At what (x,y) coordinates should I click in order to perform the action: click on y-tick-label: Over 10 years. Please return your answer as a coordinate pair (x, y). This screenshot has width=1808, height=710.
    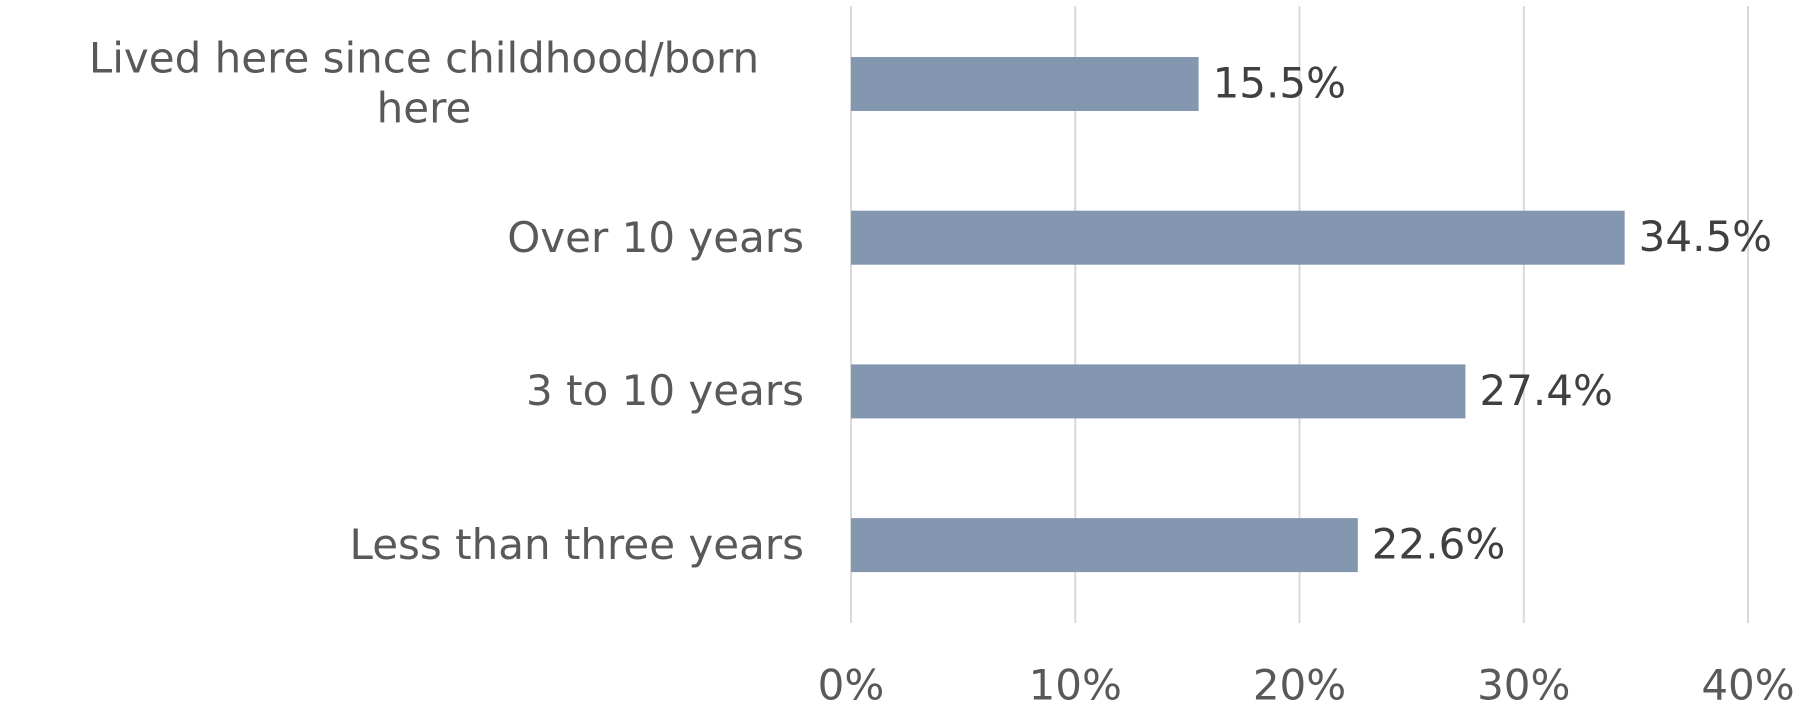
    Looking at the image, I should click on (655, 237).